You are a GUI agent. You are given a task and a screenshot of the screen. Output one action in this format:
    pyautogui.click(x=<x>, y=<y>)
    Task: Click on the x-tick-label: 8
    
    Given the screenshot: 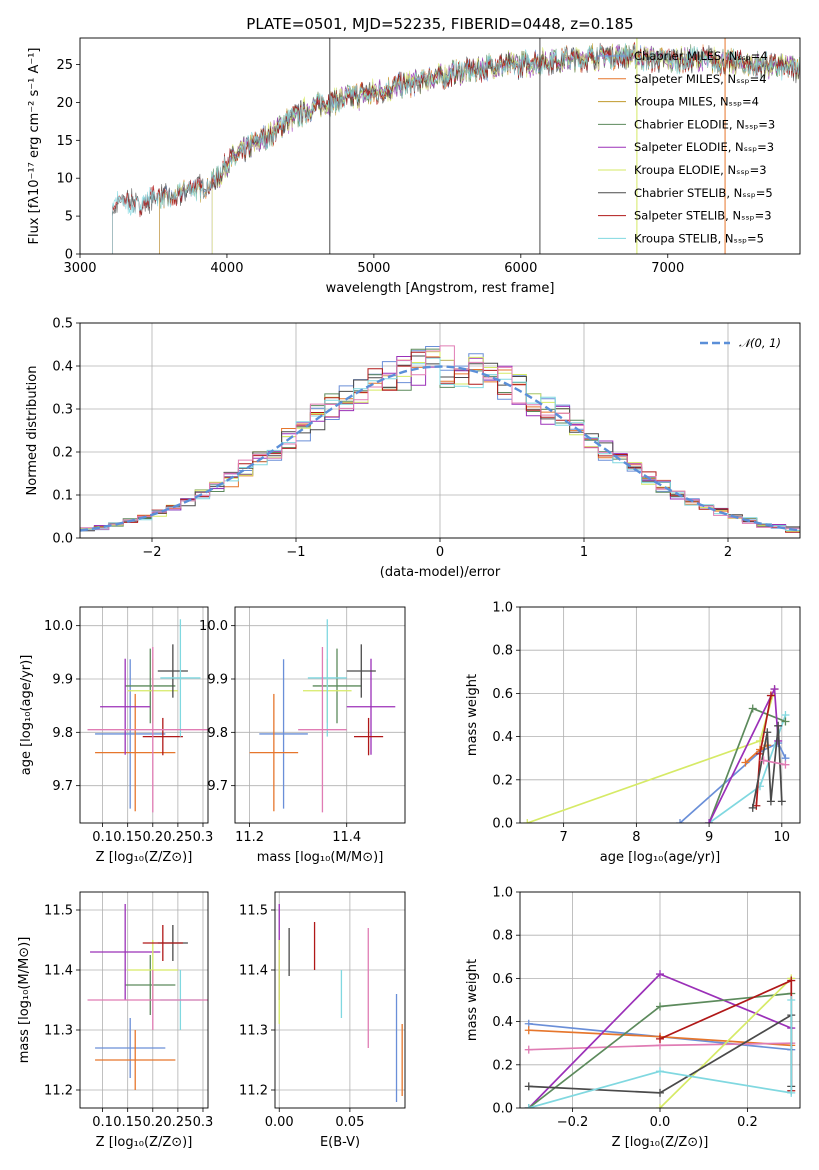 What is the action you would take?
    pyautogui.click(x=636, y=837)
    